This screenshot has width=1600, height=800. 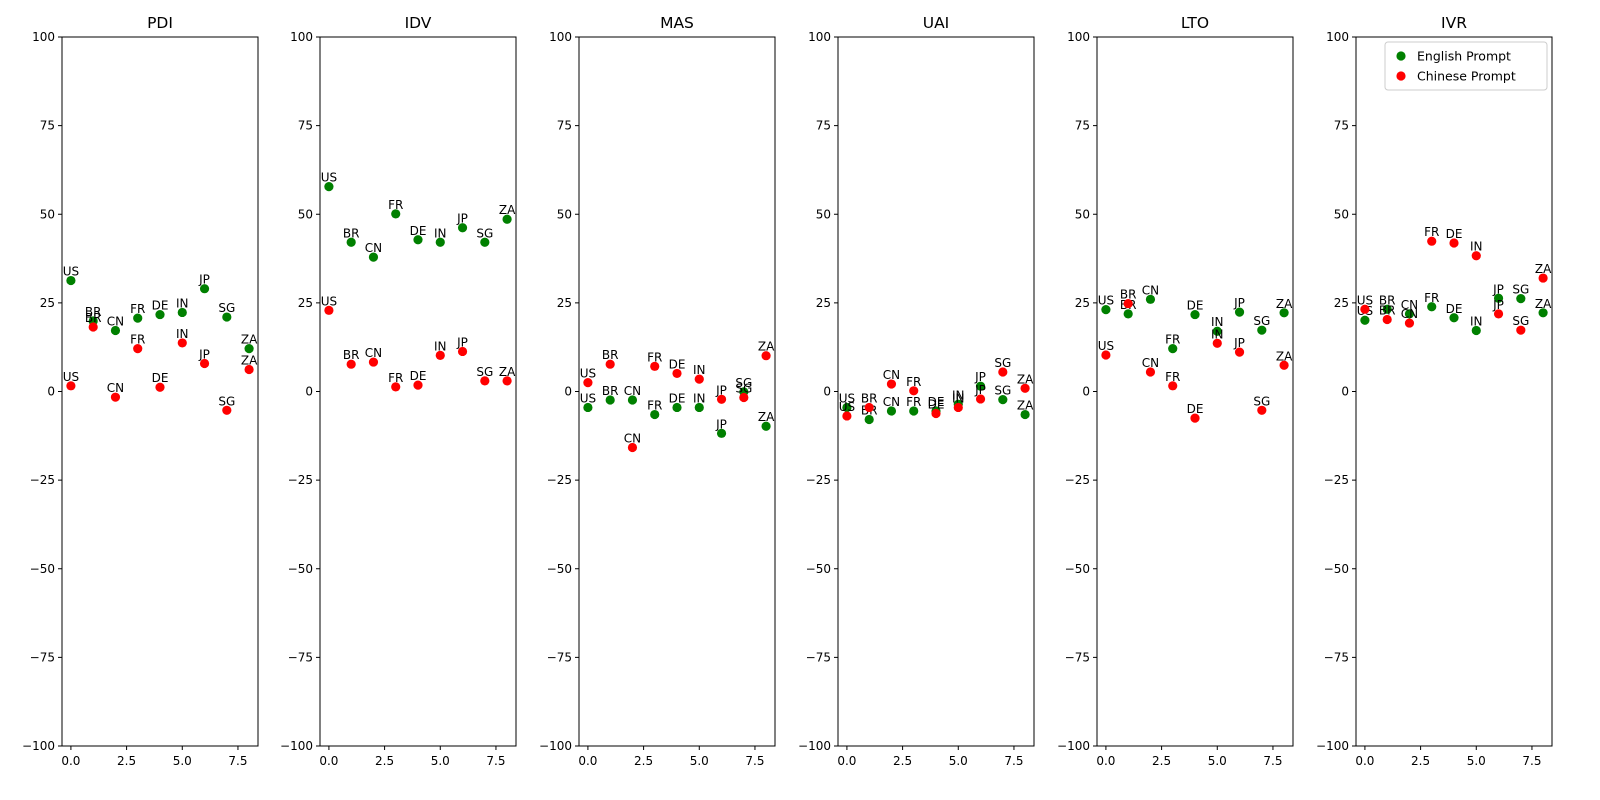 What do you see at coordinates (1476, 322) in the screenshot?
I see `point-label: IN` at bounding box center [1476, 322].